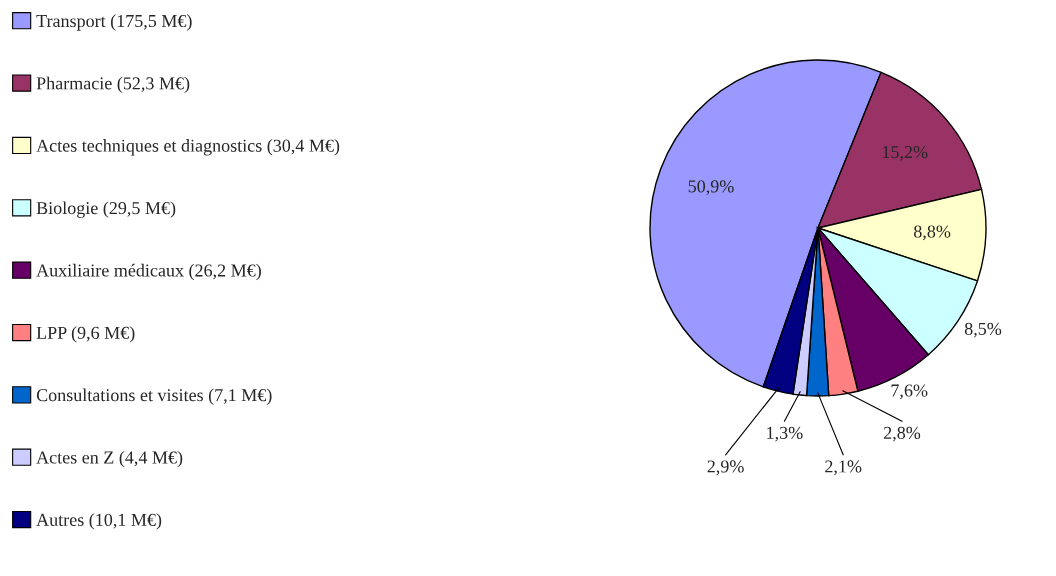 The height and width of the screenshot is (576, 1056). Describe the element at coordinates (711, 188) in the screenshot. I see `data-label: 50,9%` at that location.